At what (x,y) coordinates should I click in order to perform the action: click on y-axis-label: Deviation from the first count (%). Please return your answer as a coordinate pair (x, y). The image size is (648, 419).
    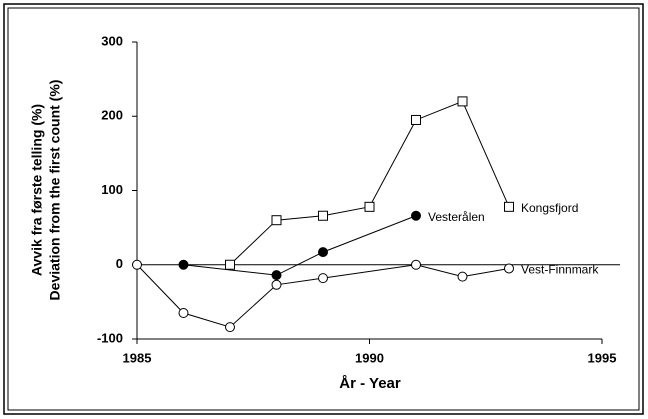
    Looking at the image, I should click on (55, 190).